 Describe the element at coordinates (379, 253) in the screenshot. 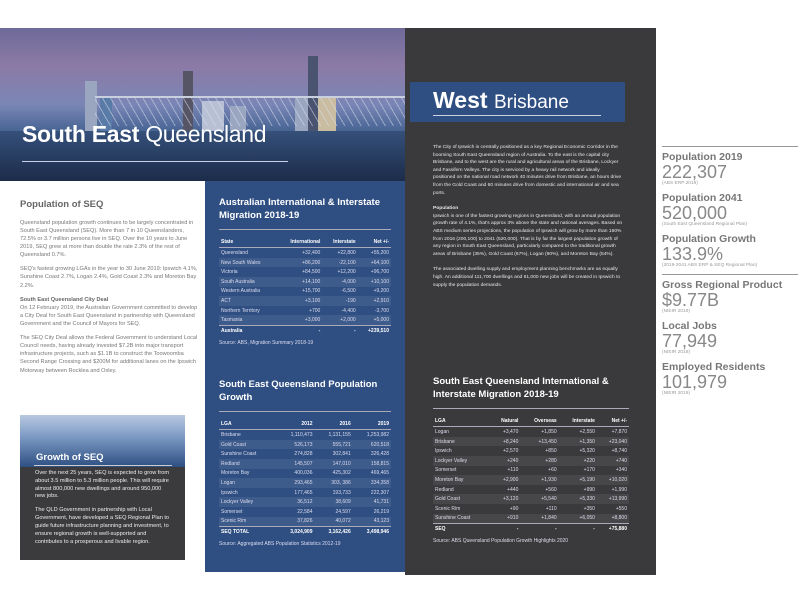

I see `table-cell: +55,200` at that location.